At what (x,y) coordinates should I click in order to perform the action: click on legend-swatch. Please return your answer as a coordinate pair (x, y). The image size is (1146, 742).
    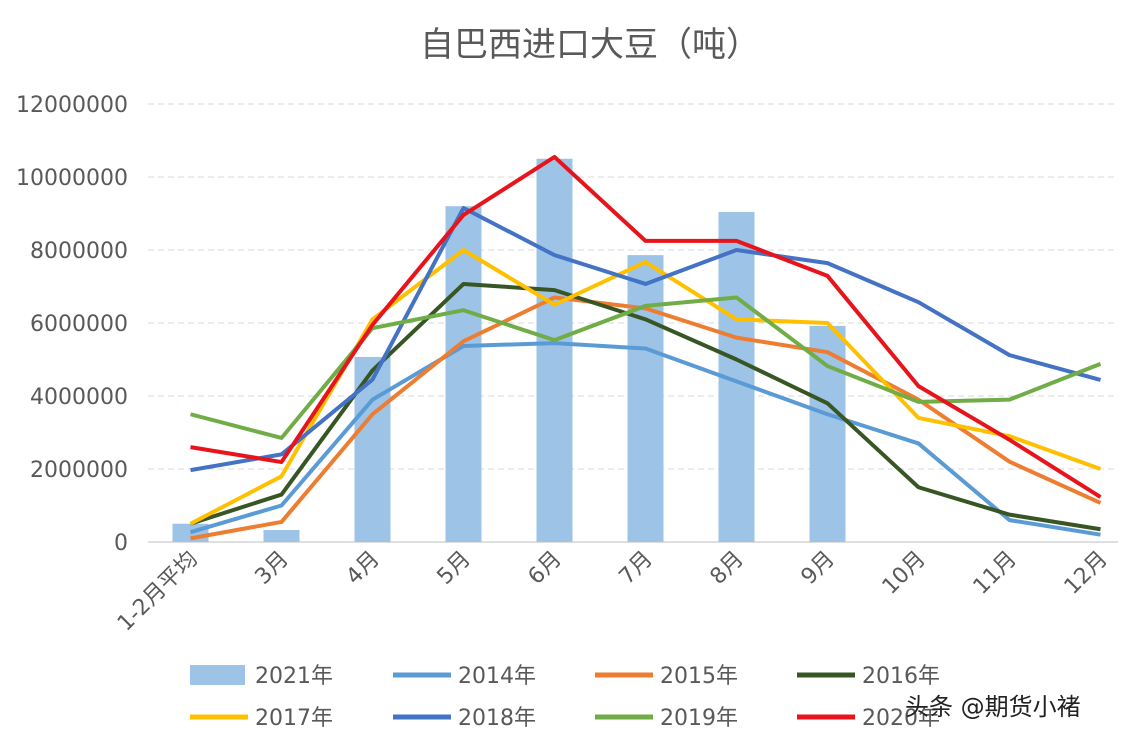
    Looking at the image, I should click on (217, 675).